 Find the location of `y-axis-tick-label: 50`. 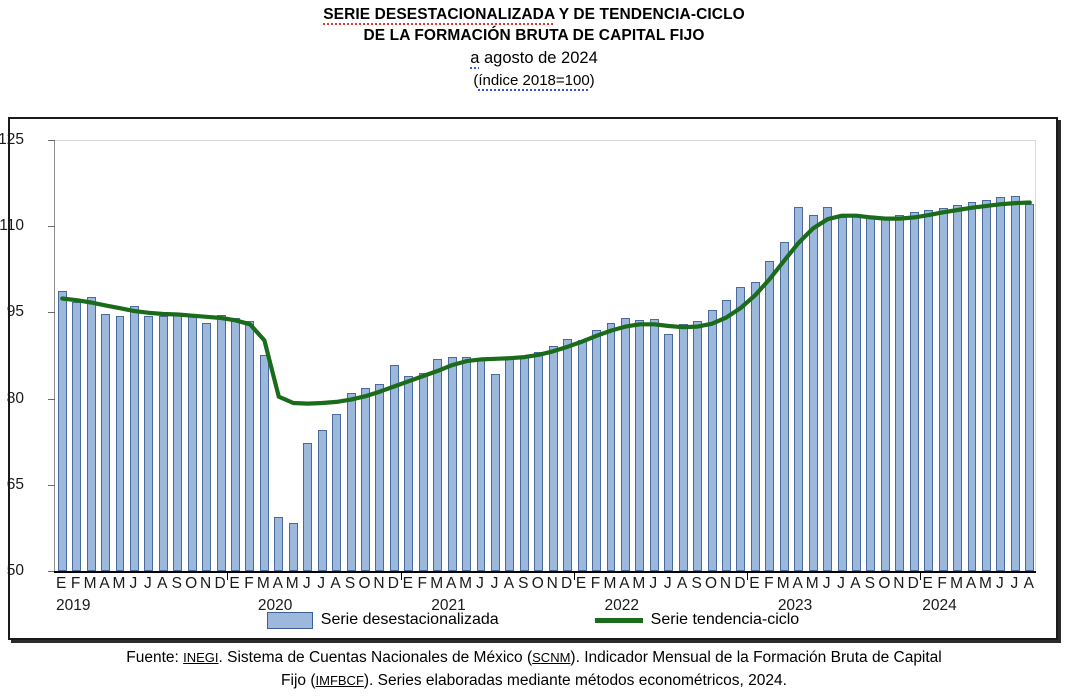

y-axis-tick-label: 50 is located at coordinates (15, 570).